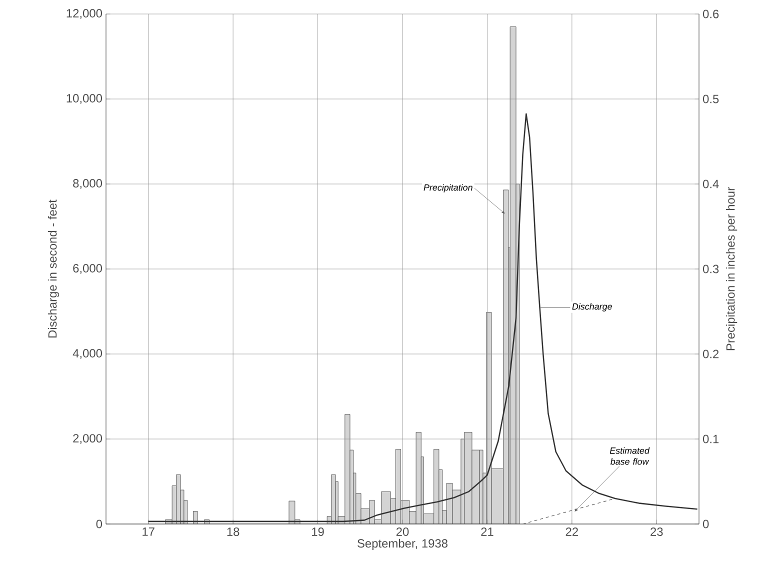  I want to click on y2-tick-label: 0.5, so click(710, 99).